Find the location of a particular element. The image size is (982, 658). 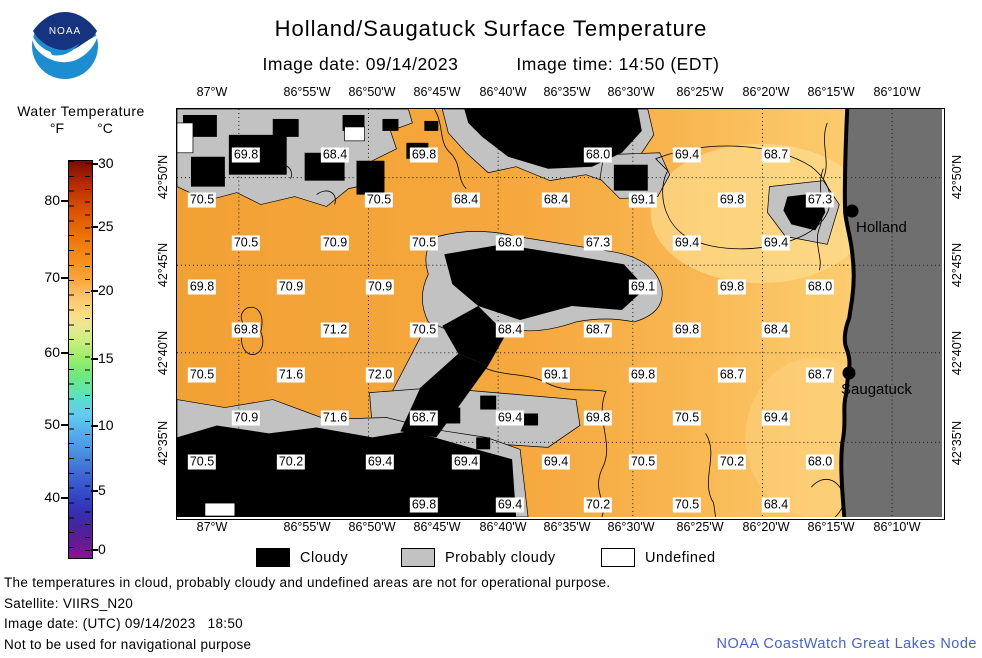

city-label-saugatuck: Saugatuck is located at coordinates (876, 389).